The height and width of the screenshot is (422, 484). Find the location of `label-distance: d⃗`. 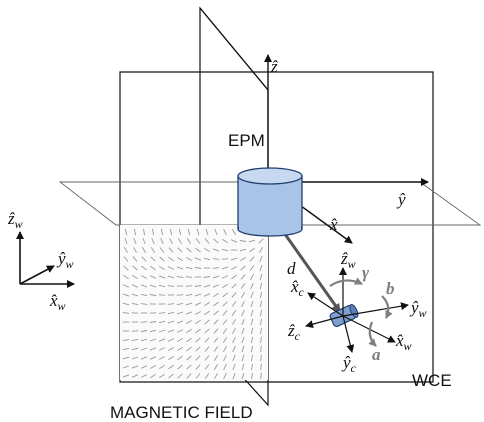

label-distance: d⃗ is located at coordinates (298, 268).